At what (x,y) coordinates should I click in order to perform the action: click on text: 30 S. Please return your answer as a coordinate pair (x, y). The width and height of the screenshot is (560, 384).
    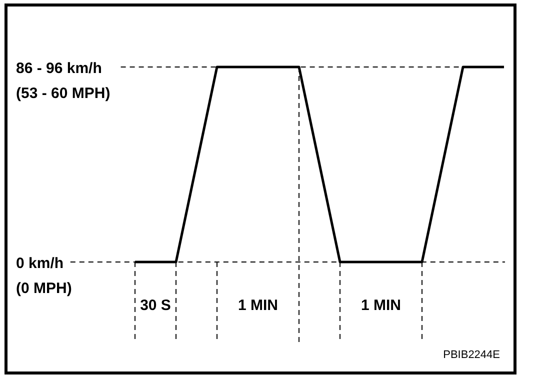
    Looking at the image, I should click on (155, 305).